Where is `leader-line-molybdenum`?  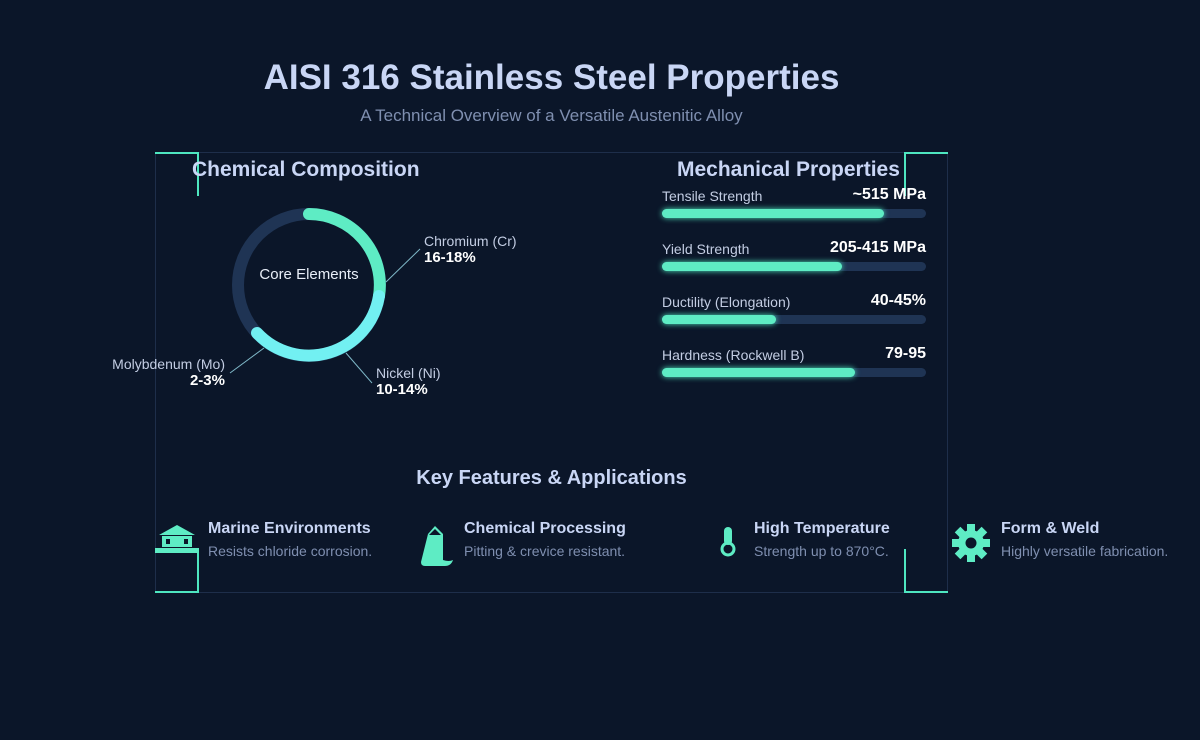 leader-line-molybdenum is located at coordinates (247, 360).